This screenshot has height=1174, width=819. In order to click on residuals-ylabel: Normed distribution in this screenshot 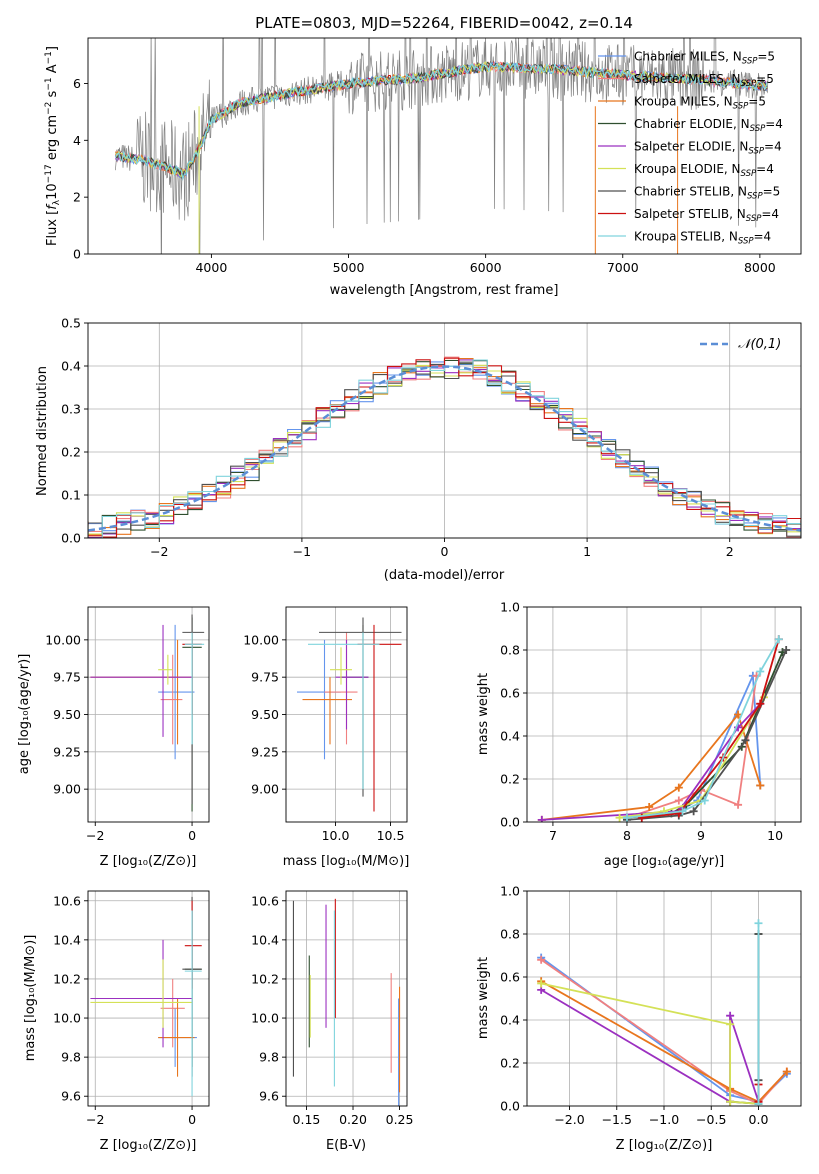, I will do `click(42, 431)`.